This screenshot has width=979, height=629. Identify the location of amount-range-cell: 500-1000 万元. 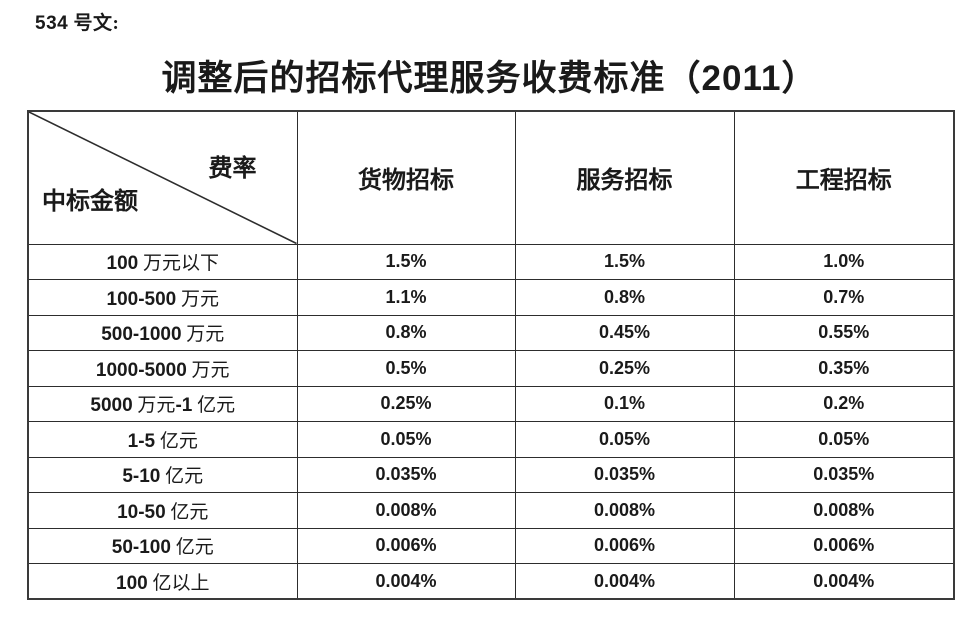
(162, 332).